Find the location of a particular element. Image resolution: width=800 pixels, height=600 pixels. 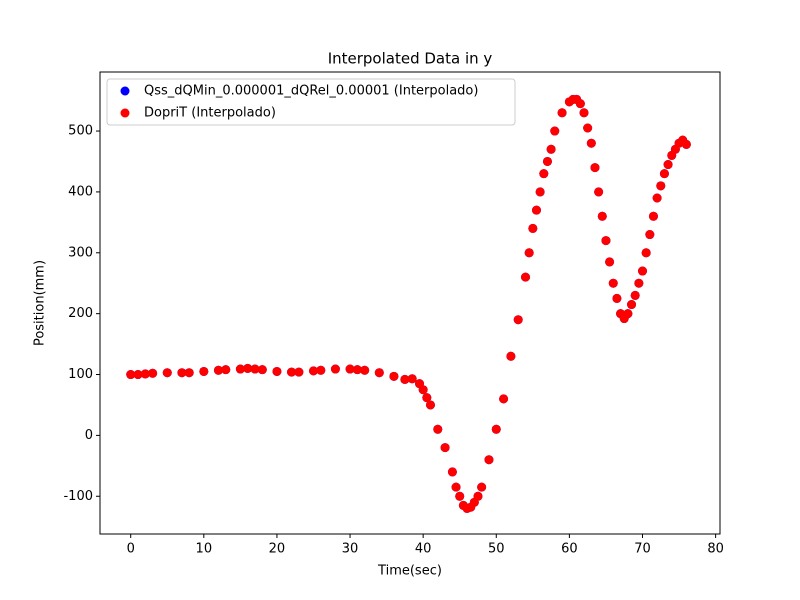

chart-title: Interpolated Data in y is located at coordinates (410, 59).